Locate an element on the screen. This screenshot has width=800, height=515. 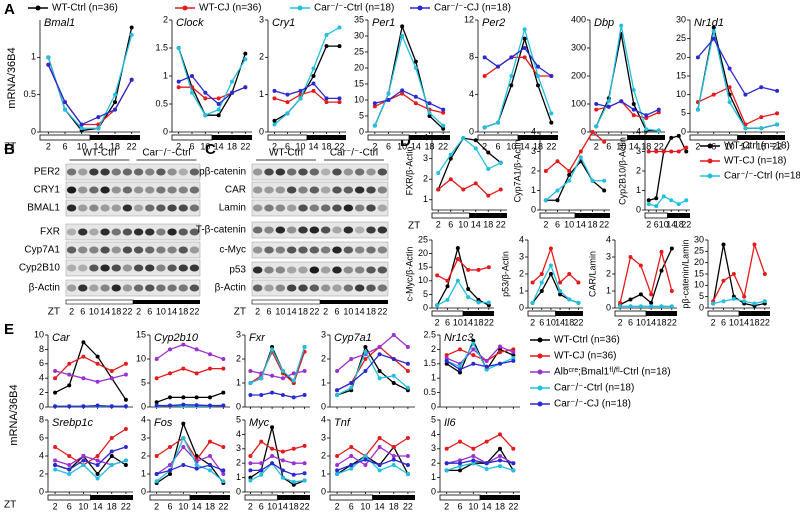
y-tick-label: 2 is located at coordinates (238, 463).